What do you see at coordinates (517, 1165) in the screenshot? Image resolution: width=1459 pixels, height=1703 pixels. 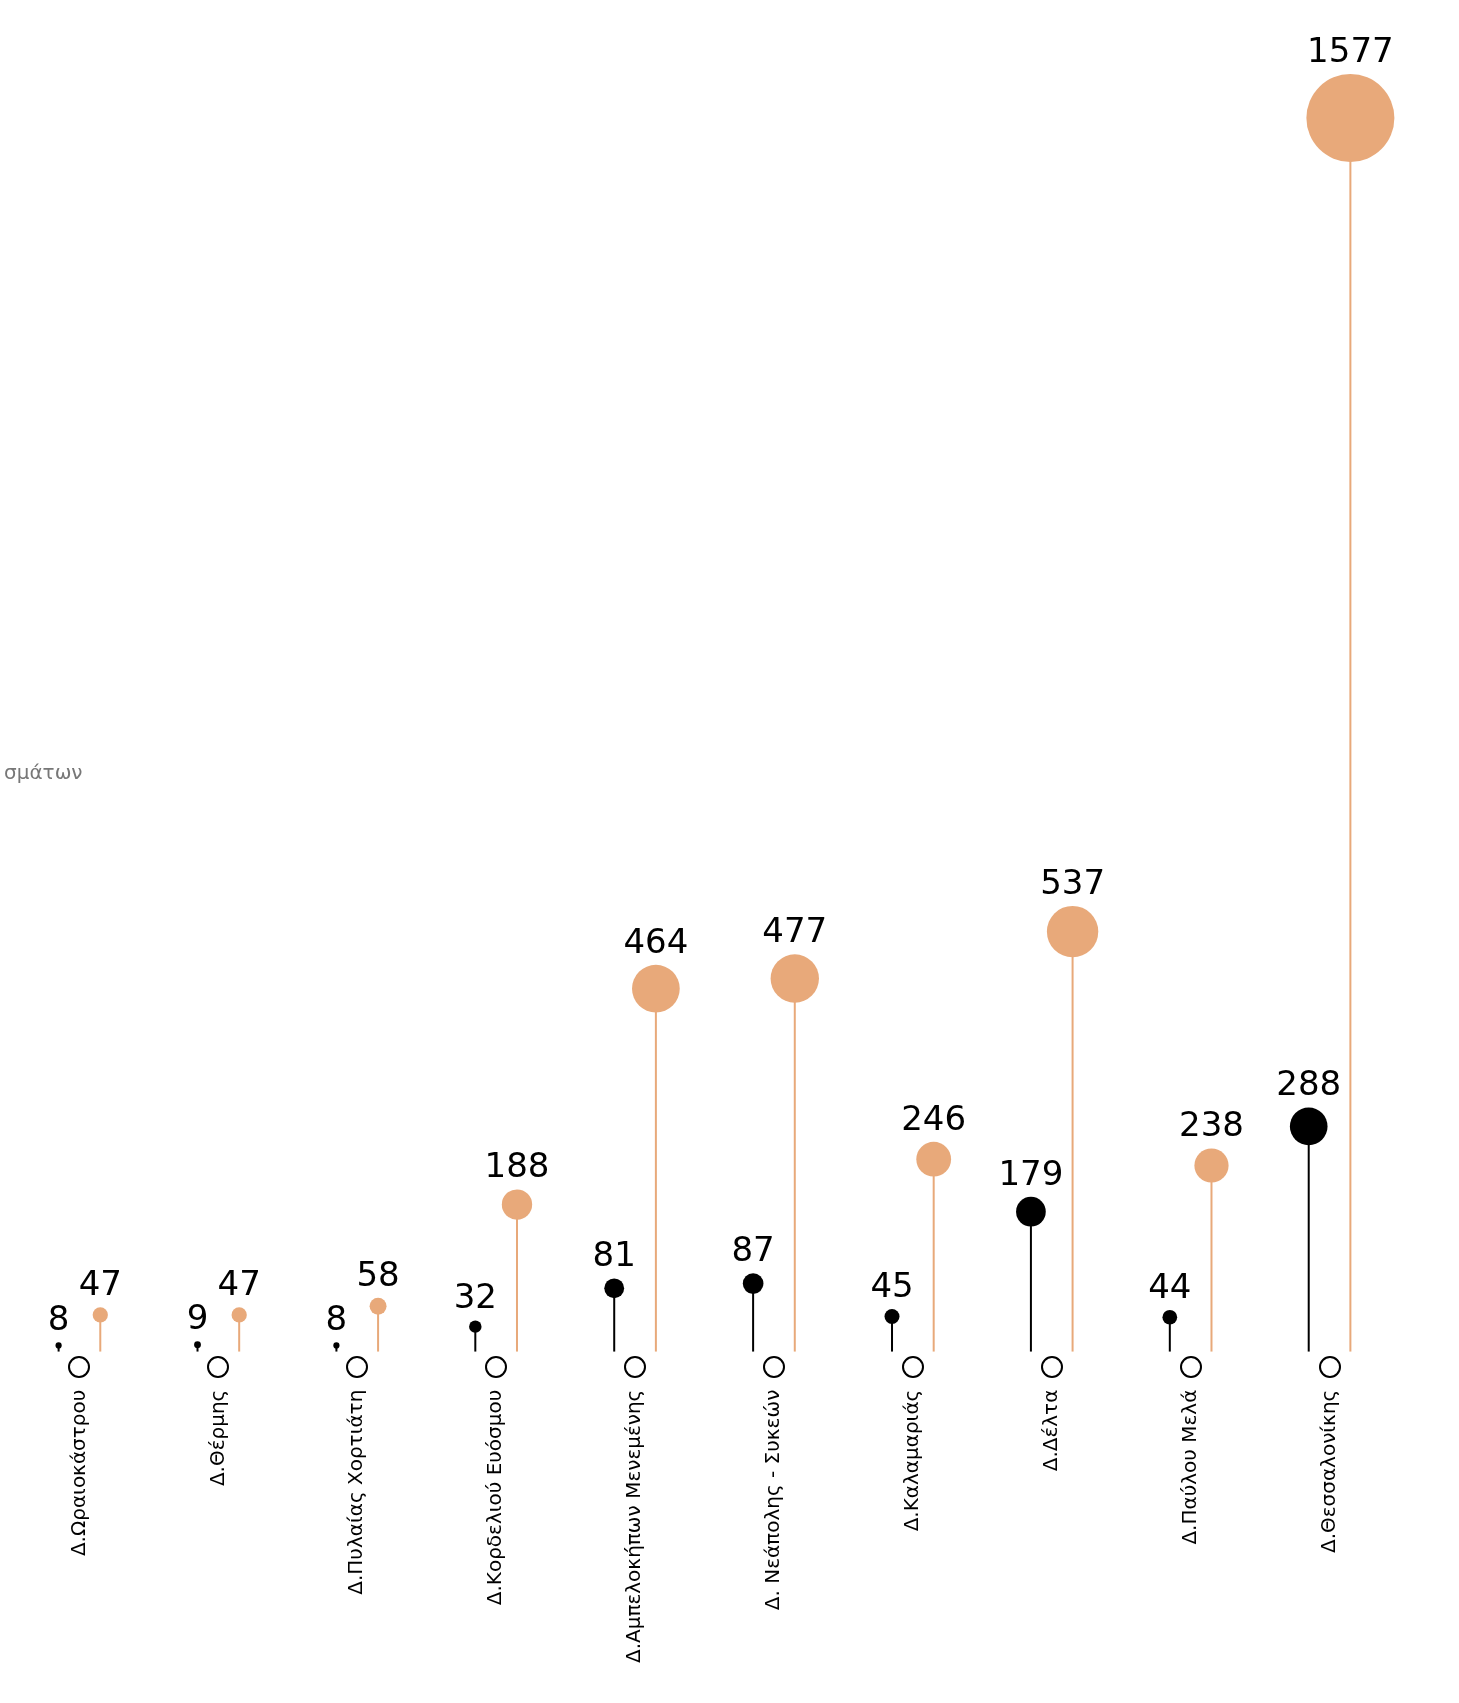 I see `data-label: 188` at bounding box center [517, 1165].